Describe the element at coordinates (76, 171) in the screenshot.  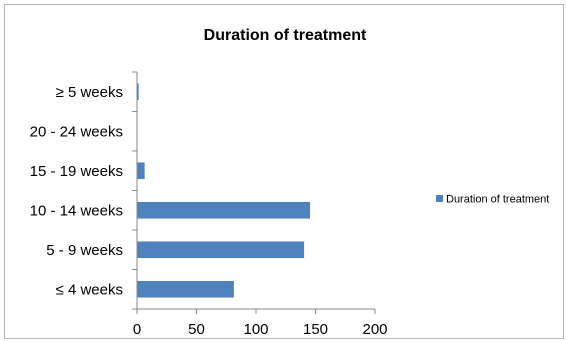
I see `category-label: 15 - 19 weeks` at that location.